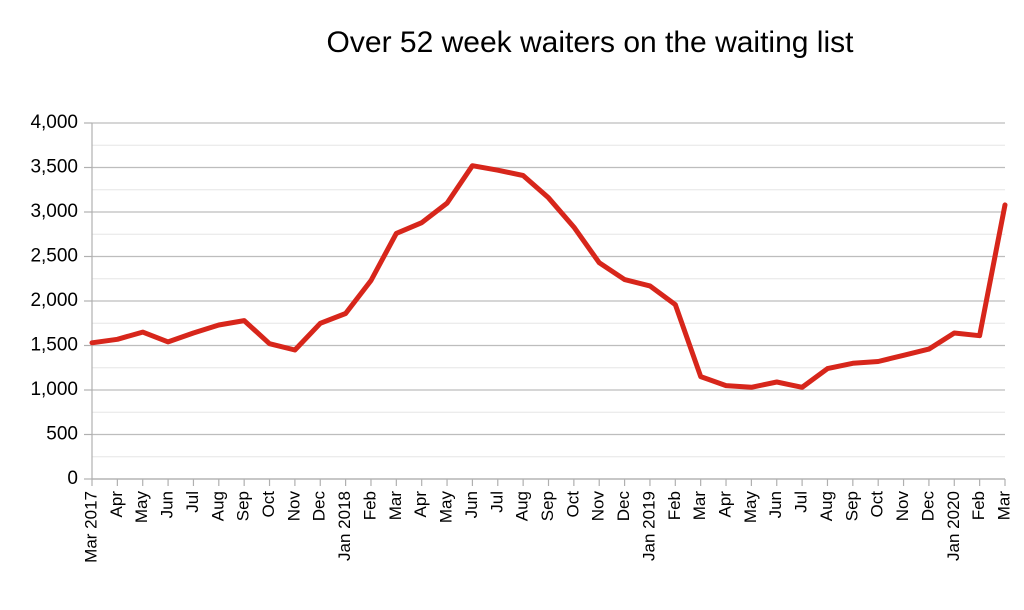 This screenshot has width=1024, height=610. Describe the element at coordinates (90, 527) in the screenshot. I see `x-tick-label: Mar 2017` at that location.